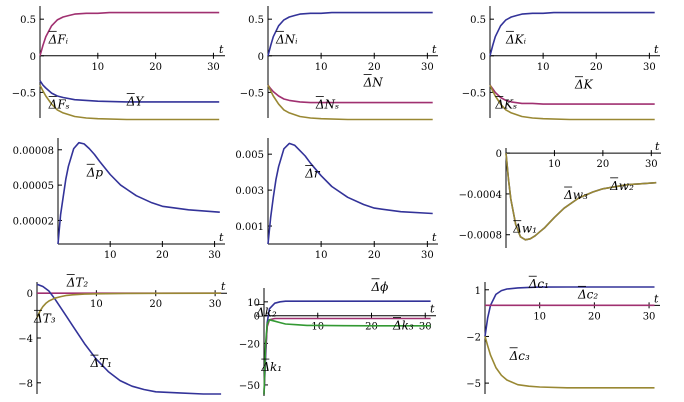 This screenshot has height=402, width=684. What do you see at coordinates (327, 104) in the screenshot?
I see `series-label: ΔNₛ` at bounding box center [327, 104].